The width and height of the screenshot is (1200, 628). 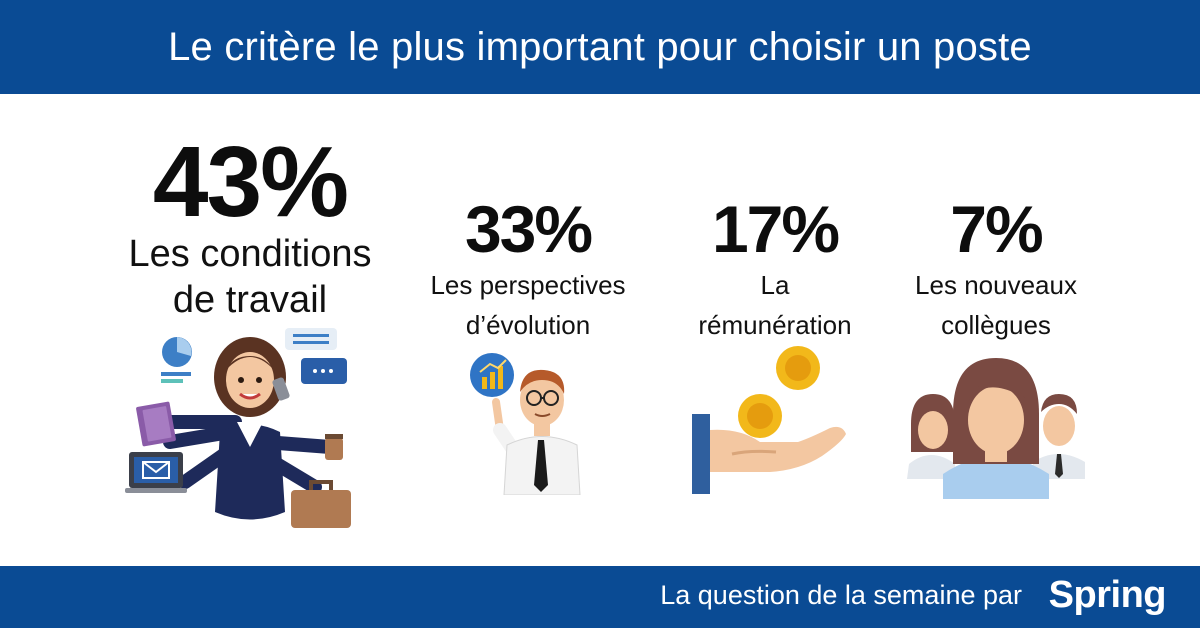 What do you see at coordinates (250, 300) in the screenshot?
I see `stat-label-line2: de travail` at bounding box center [250, 300].